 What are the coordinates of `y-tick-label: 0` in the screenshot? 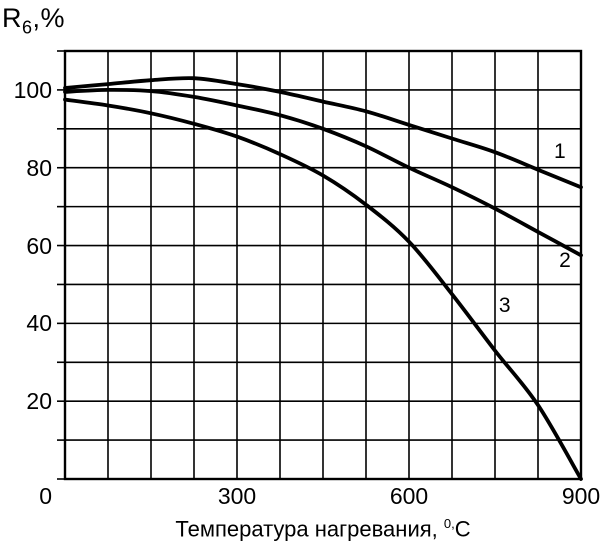 It's located at (45, 496).